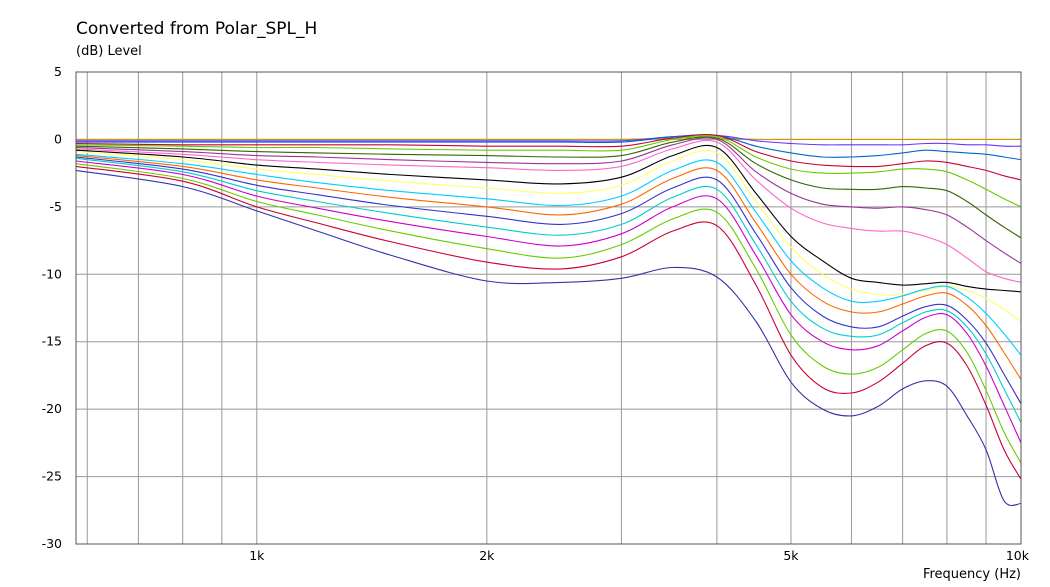 The image size is (1050, 587). What do you see at coordinates (791, 555) in the screenshot?
I see `x-tick-label: 5k` at bounding box center [791, 555].